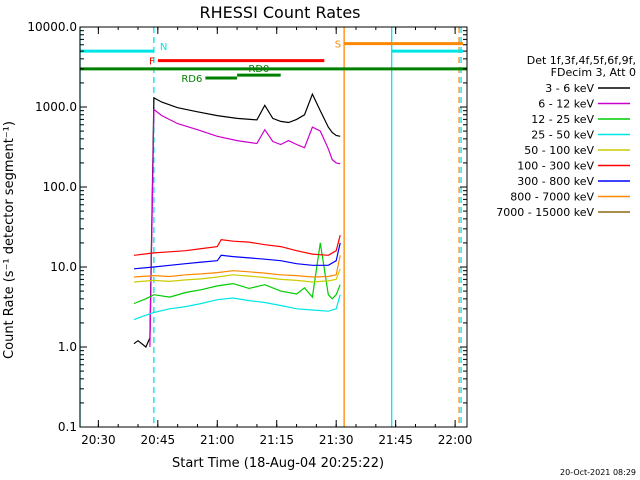 The image size is (640, 480). I want to click on y-tick-label: 1.0, so click(67, 347).